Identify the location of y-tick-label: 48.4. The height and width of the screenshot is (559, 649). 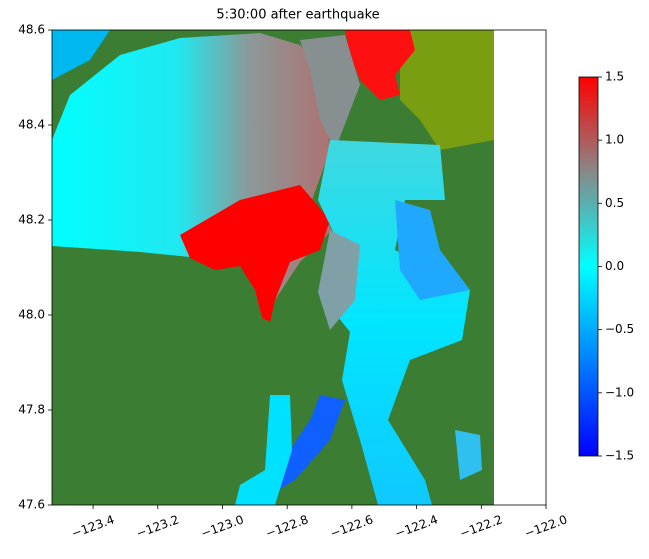
(31, 125).